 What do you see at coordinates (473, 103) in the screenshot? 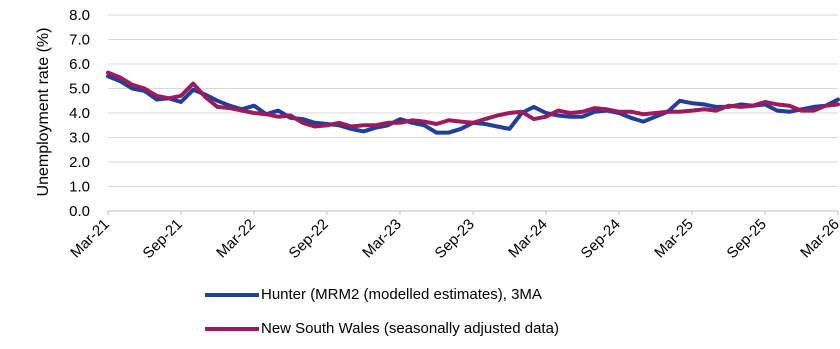
I see `series-lines` at bounding box center [473, 103].